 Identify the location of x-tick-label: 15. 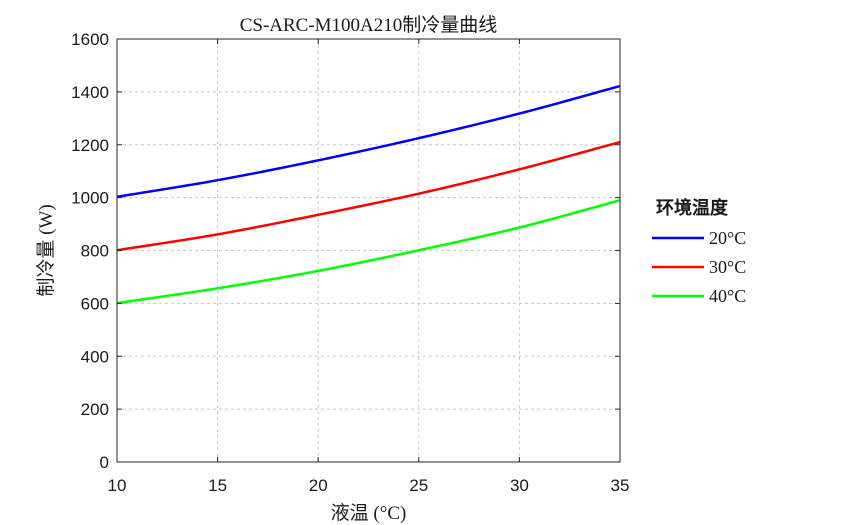
(217, 485).